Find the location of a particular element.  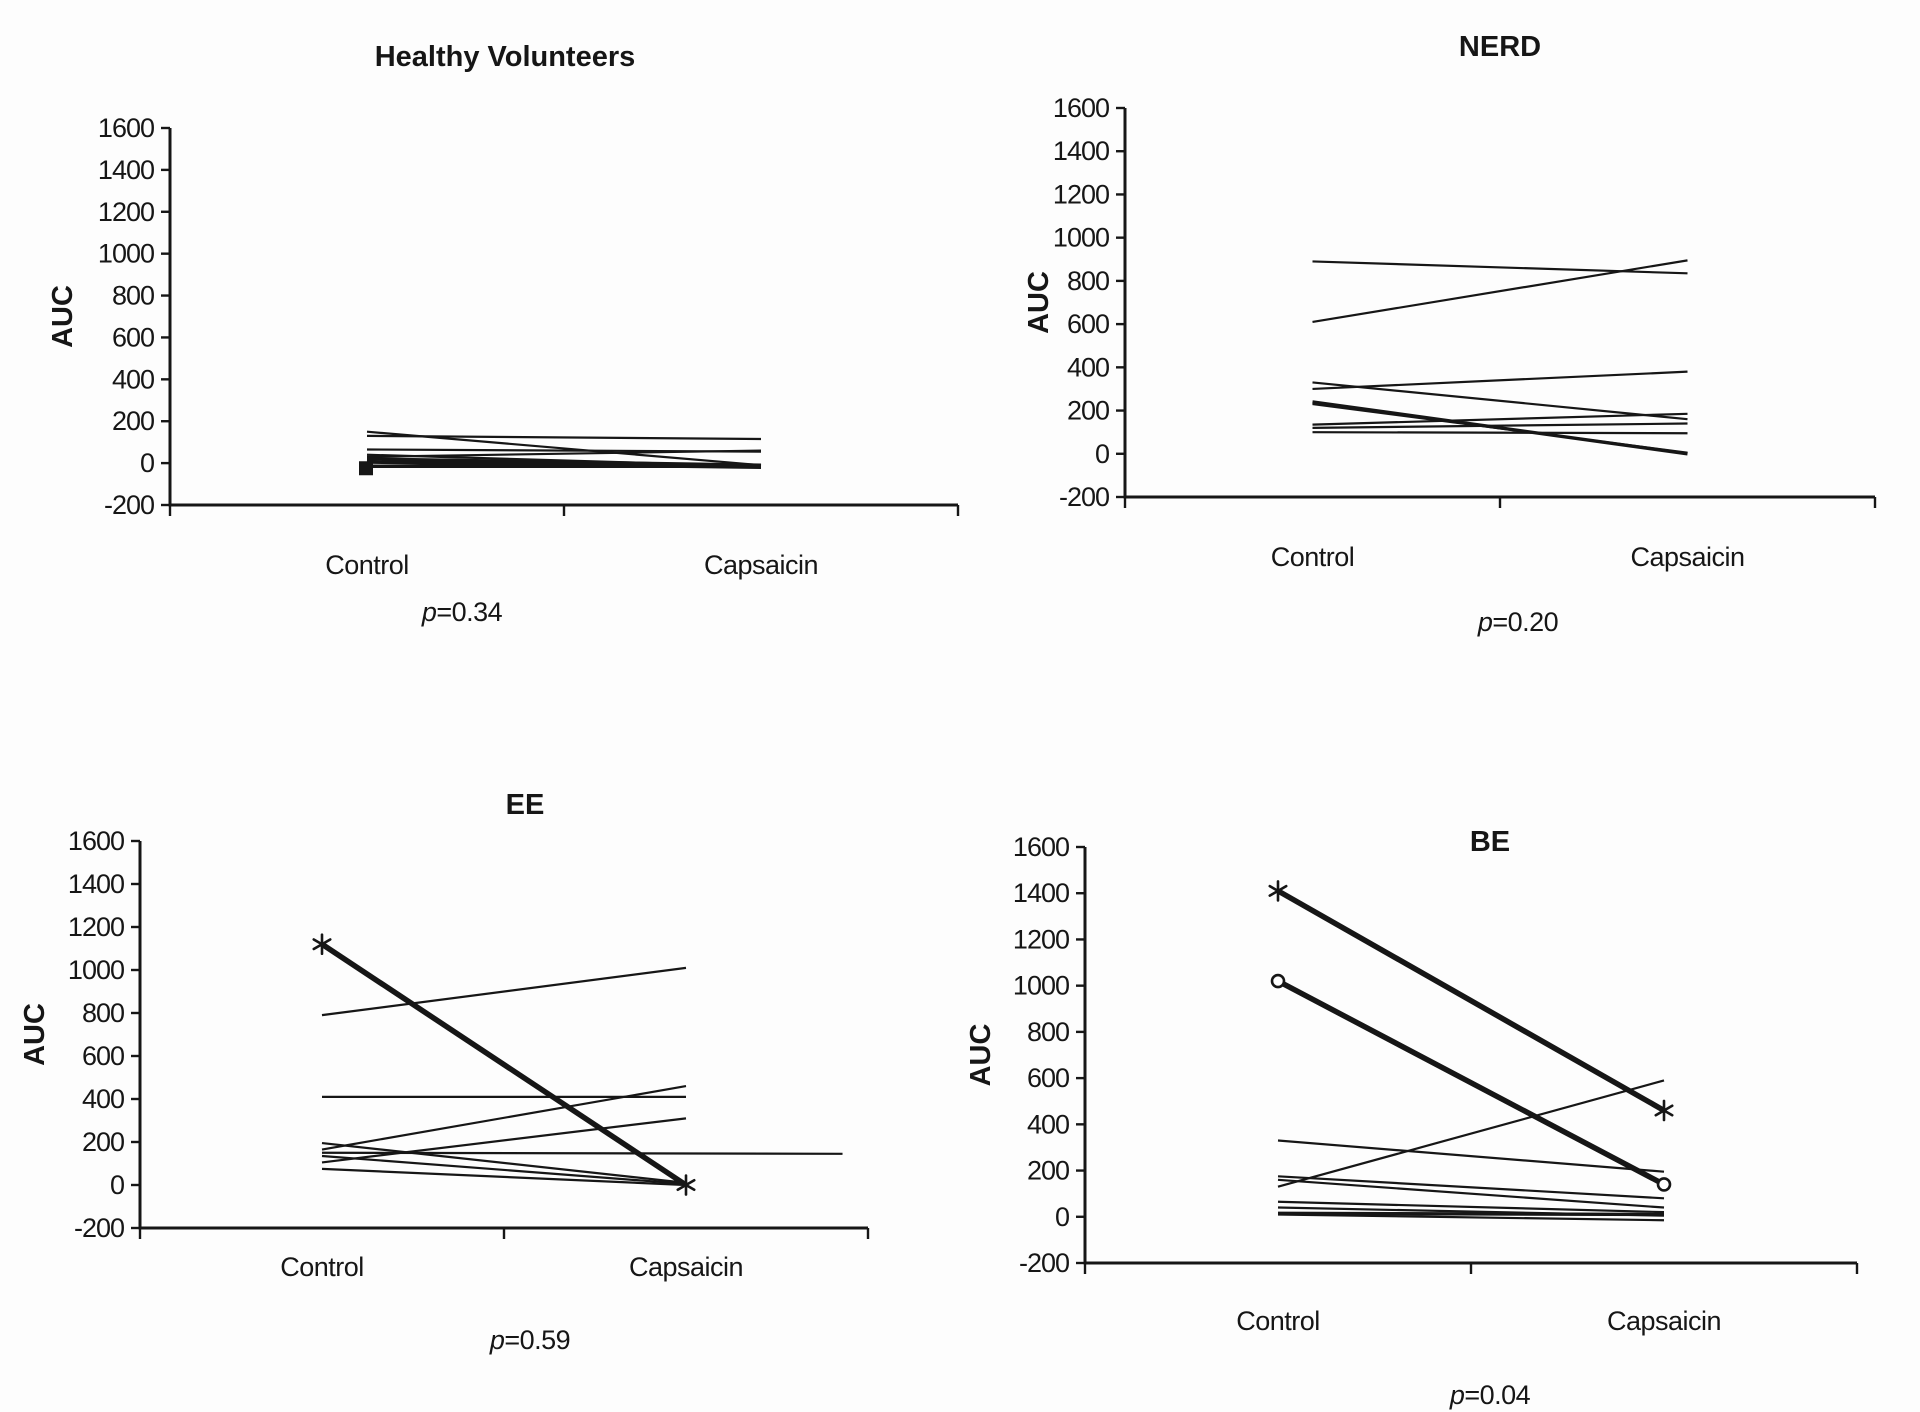

square-marker-icon is located at coordinates (366, 468).